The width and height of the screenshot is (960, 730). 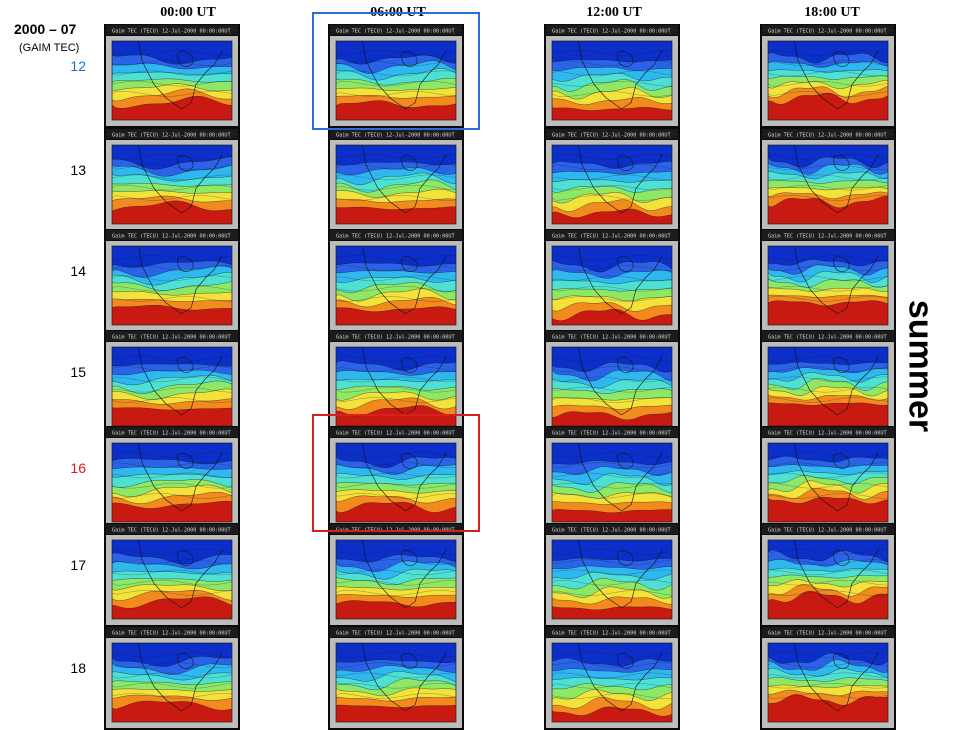 What do you see at coordinates (78, 170) in the screenshot?
I see `row-day-label: 13` at bounding box center [78, 170].